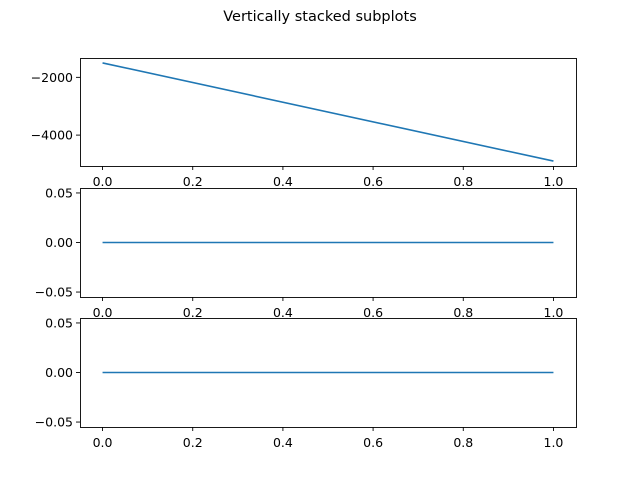  Describe the element at coordinates (52, 135) in the screenshot. I see `y-tick-label: −4000` at that location.